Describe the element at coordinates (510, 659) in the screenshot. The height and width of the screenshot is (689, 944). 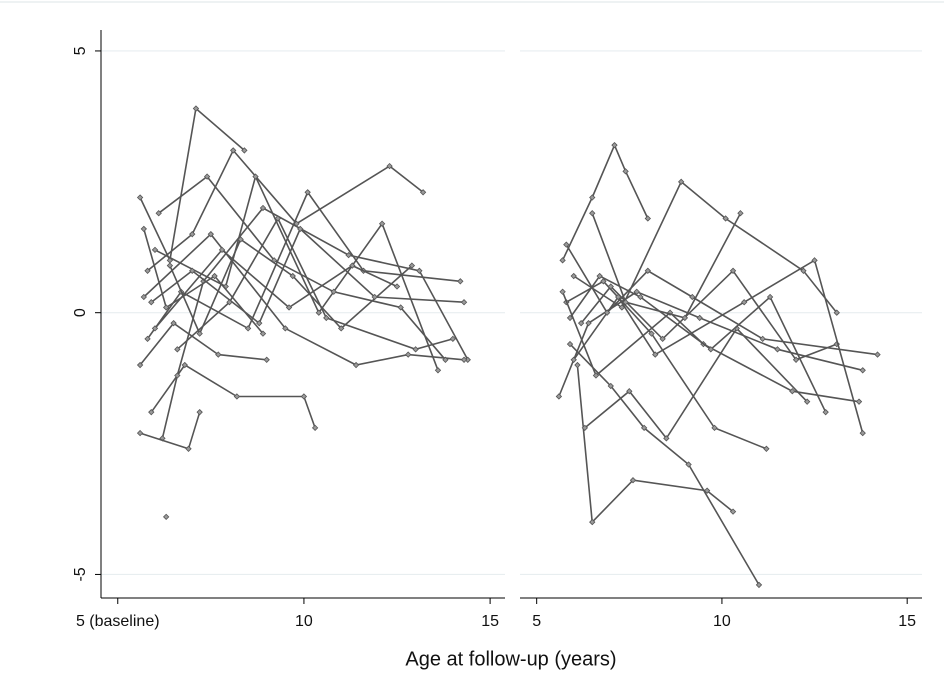
I see `x-axis-label: Age at follow-up (years)` at that location.